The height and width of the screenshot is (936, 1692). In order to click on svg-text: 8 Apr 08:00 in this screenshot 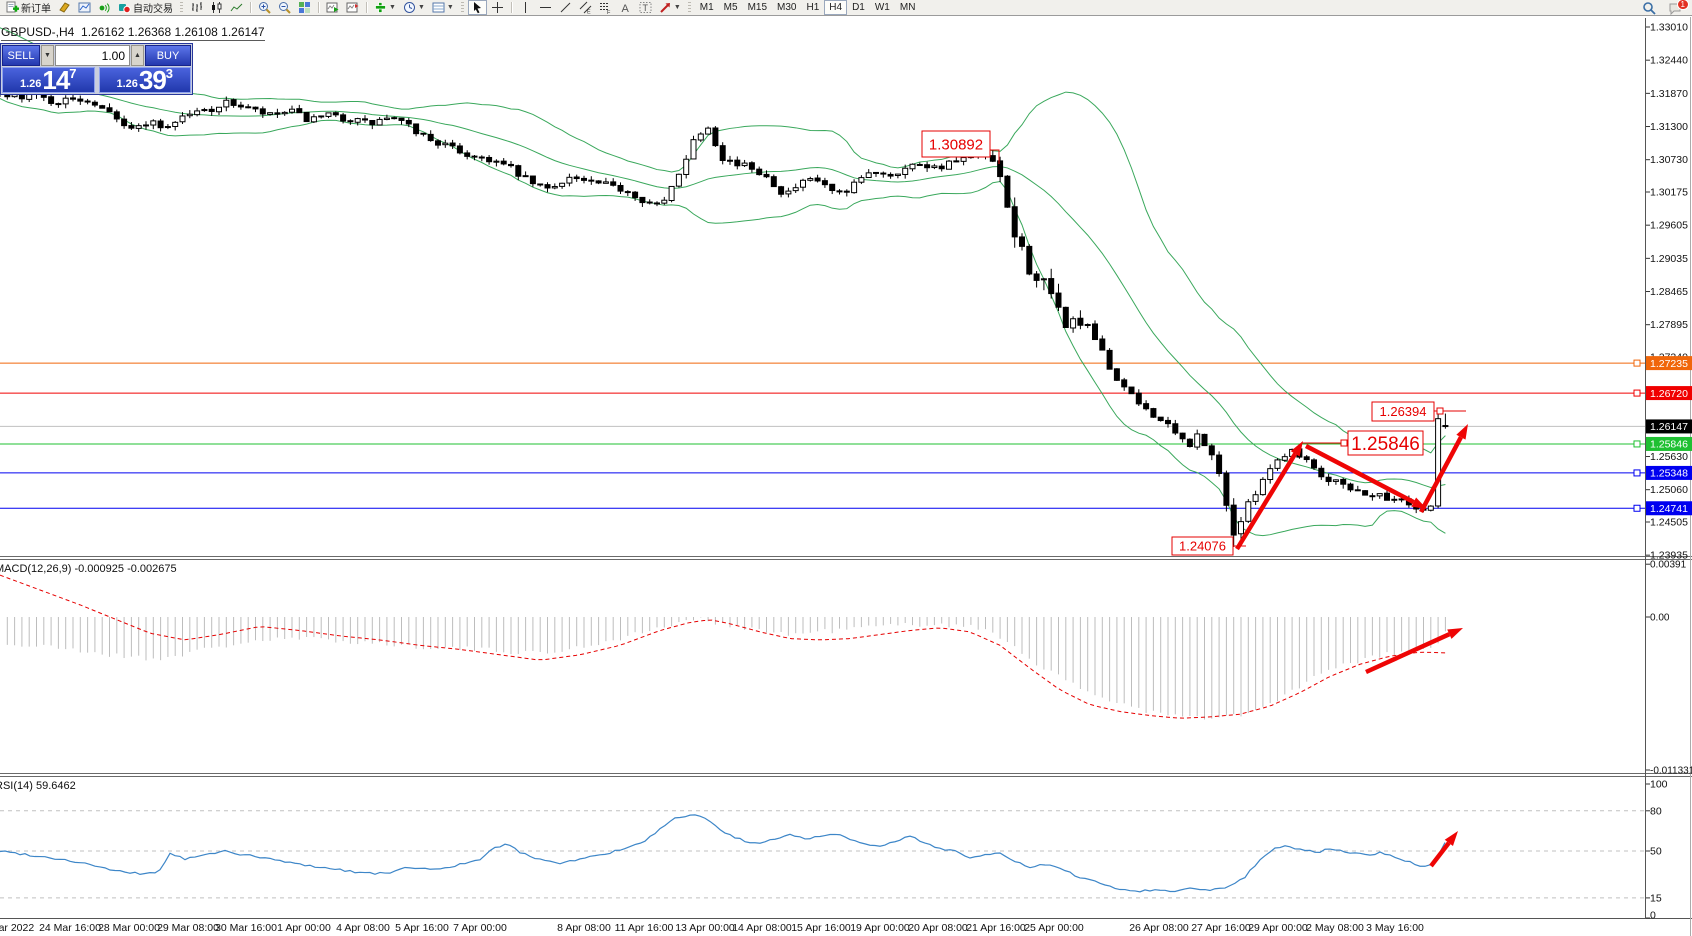, I will do `click(584, 928)`.